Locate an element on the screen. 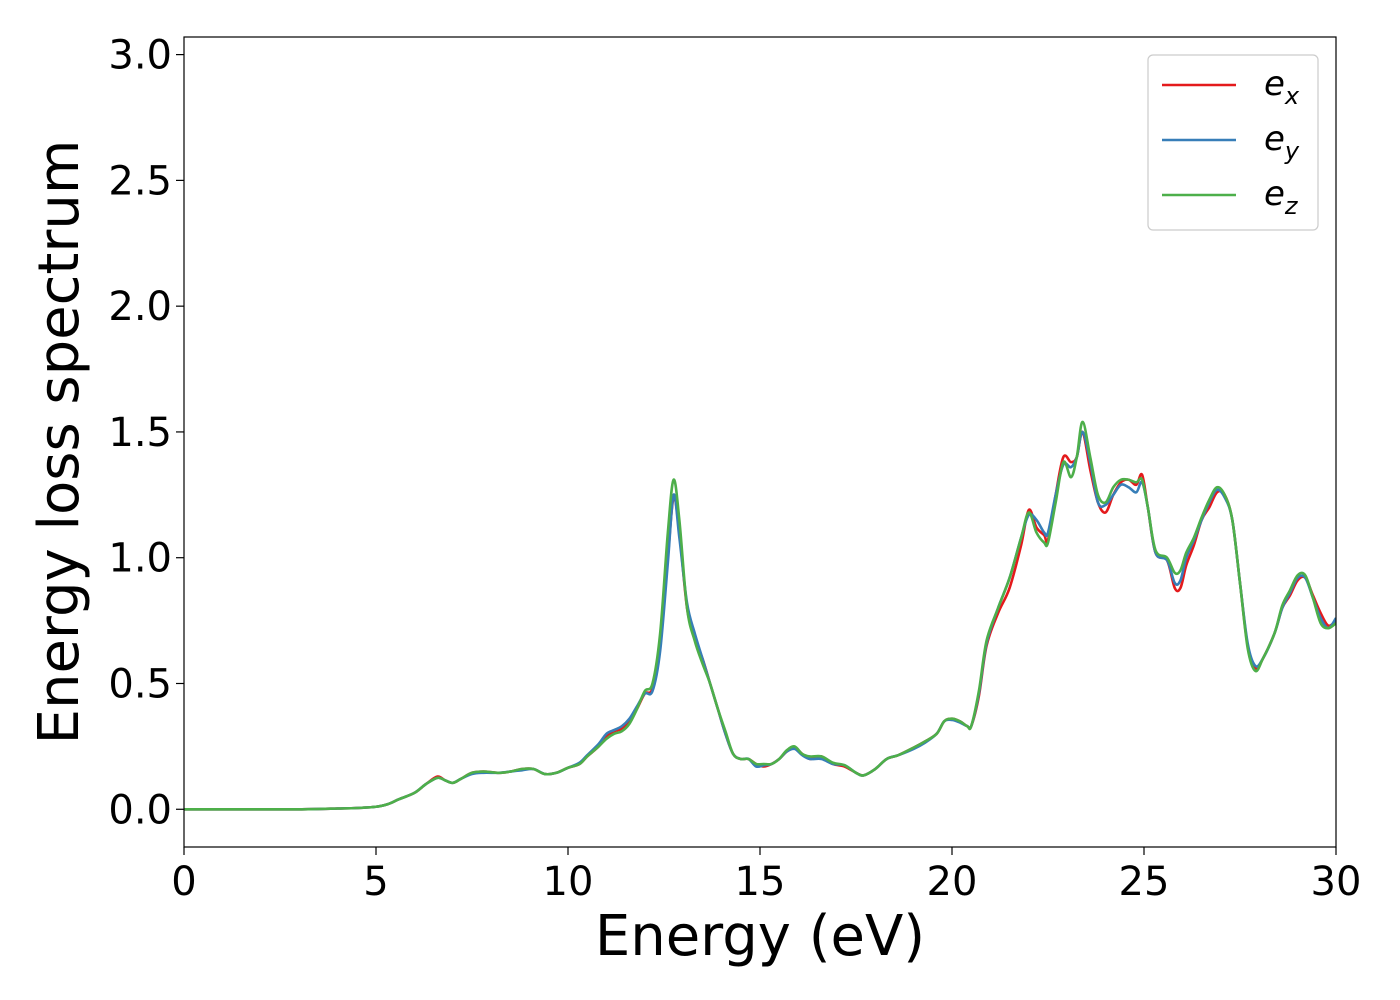  legend-box is located at coordinates (1233, 142).